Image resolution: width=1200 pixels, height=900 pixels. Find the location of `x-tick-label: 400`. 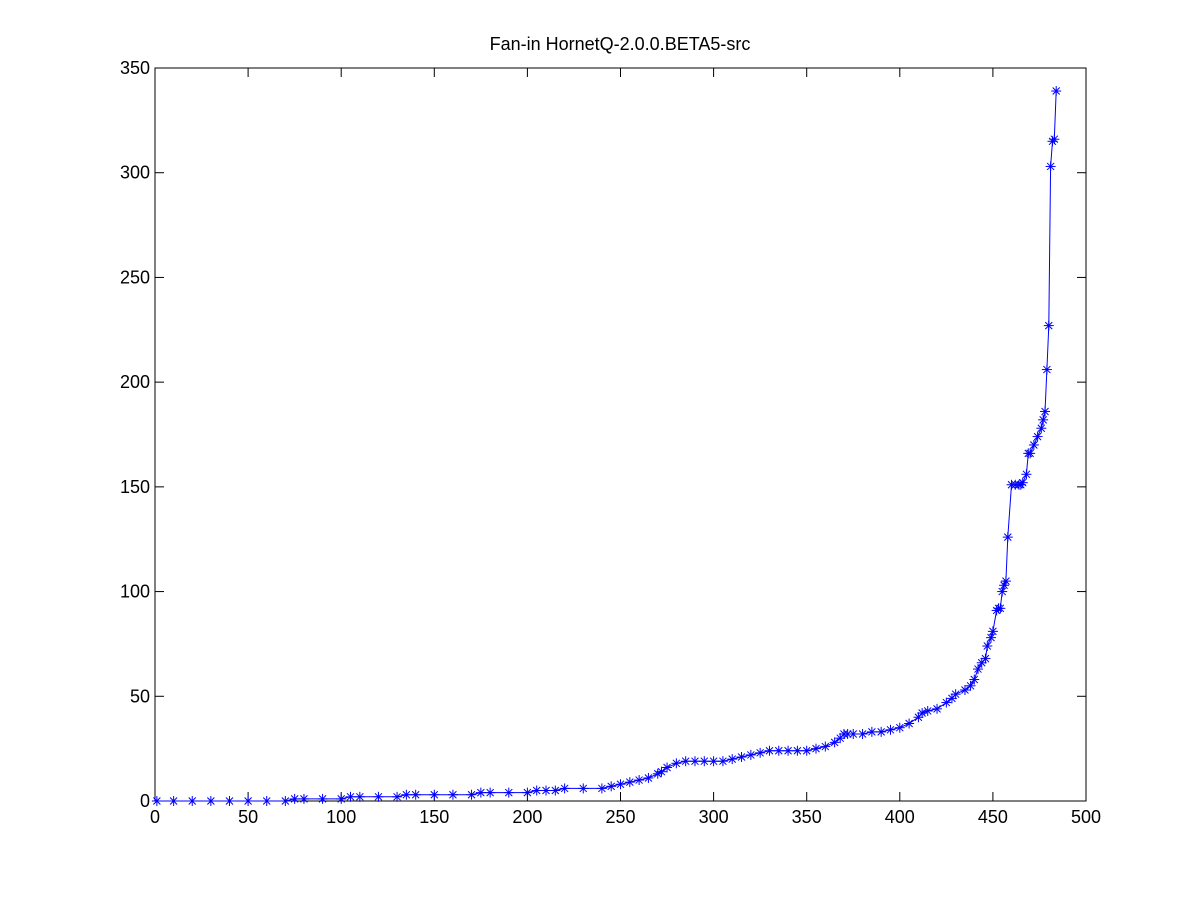

x-tick-label: 400 is located at coordinates (900, 817).